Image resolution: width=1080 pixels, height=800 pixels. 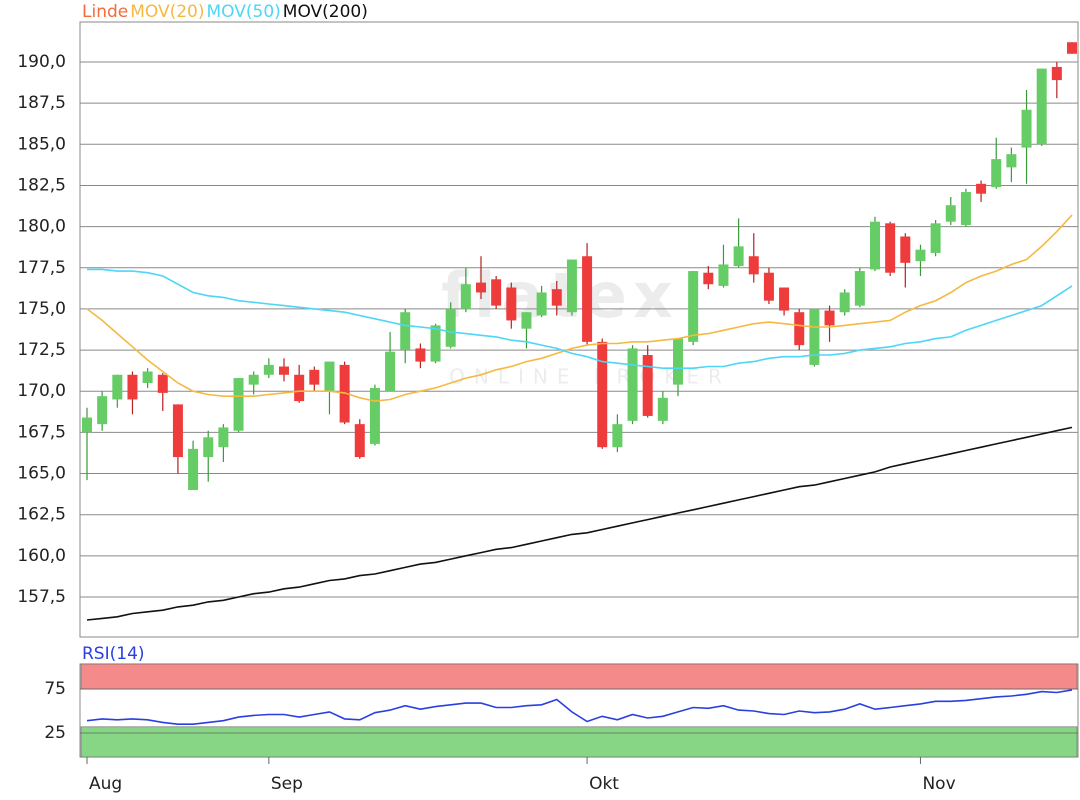 I want to click on x-tick-label: Nov, so click(x=938, y=784).